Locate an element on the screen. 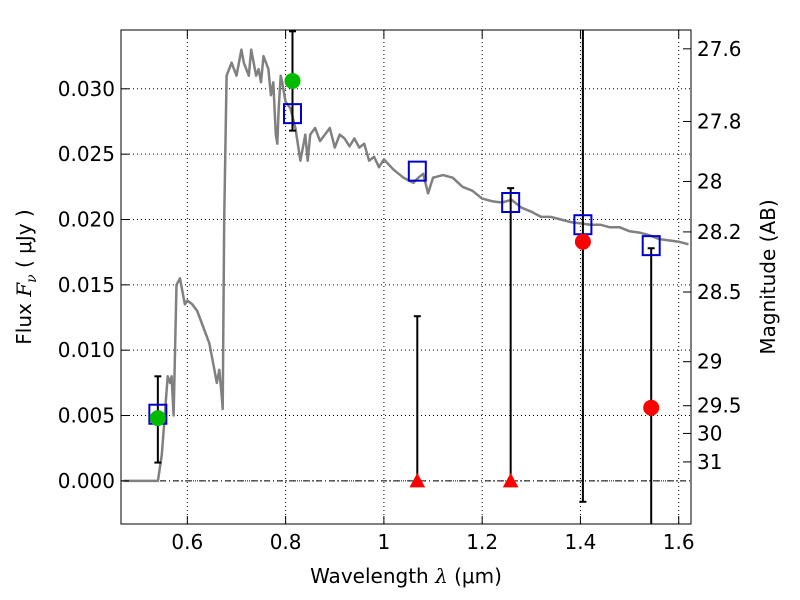  x-tick-label: 1.6 is located at coordinates (679, 542).